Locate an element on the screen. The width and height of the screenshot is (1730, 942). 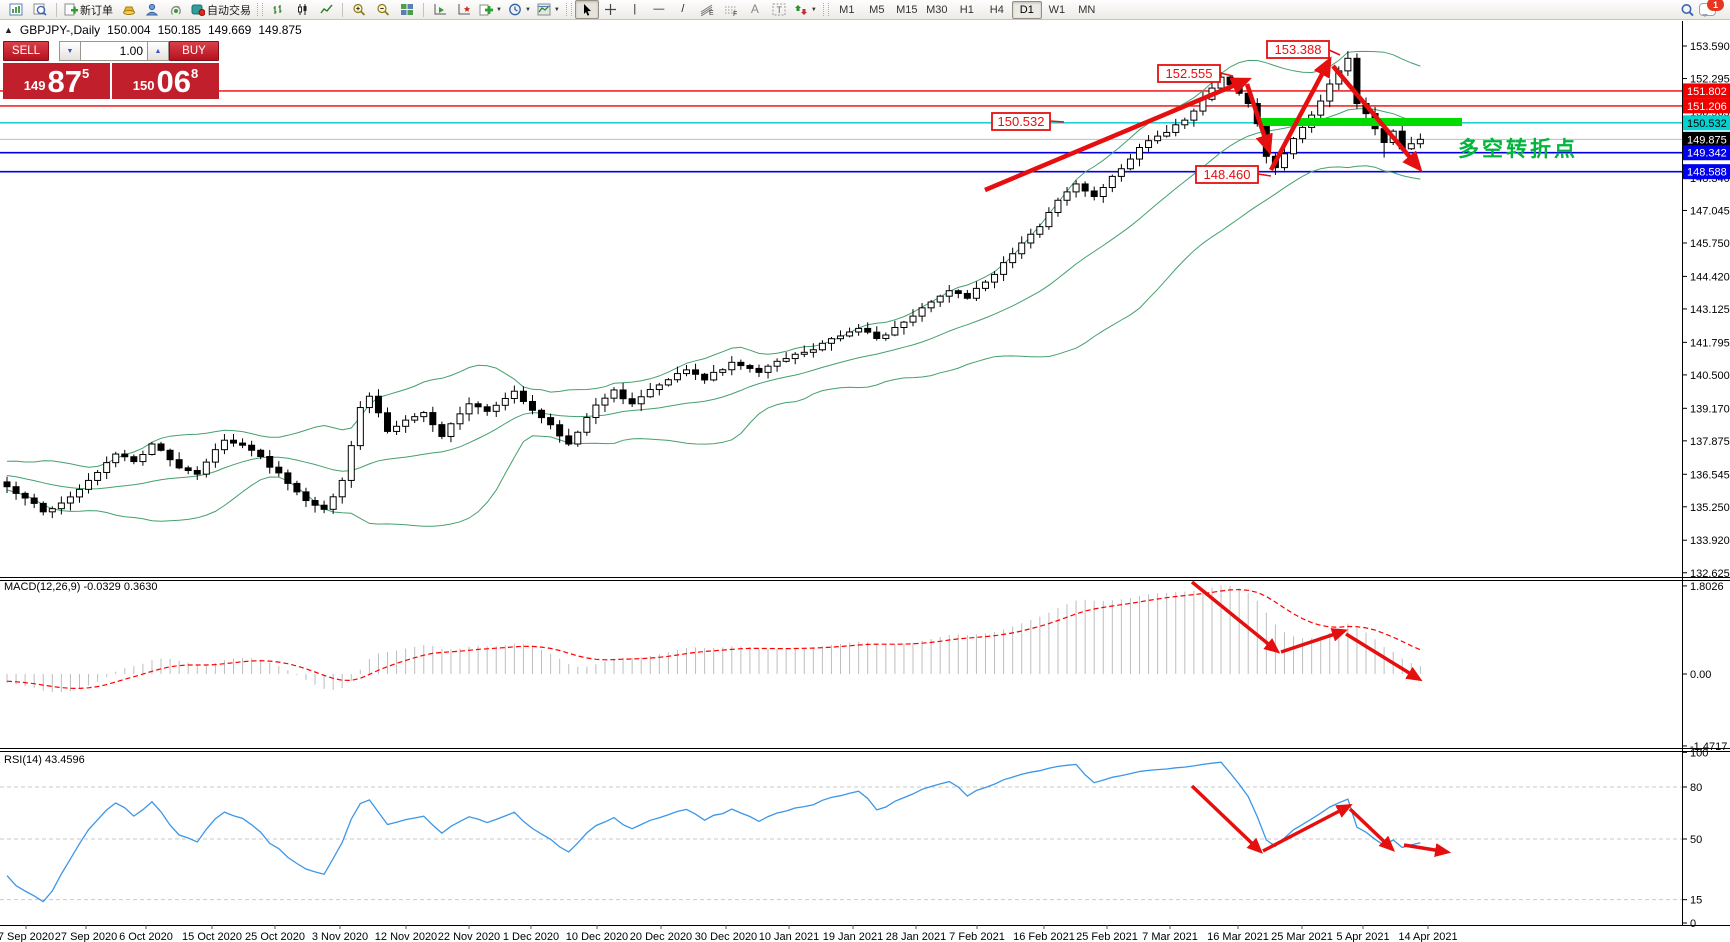
rsi-tick-label: 15 is located at coordinates (1696, 901).